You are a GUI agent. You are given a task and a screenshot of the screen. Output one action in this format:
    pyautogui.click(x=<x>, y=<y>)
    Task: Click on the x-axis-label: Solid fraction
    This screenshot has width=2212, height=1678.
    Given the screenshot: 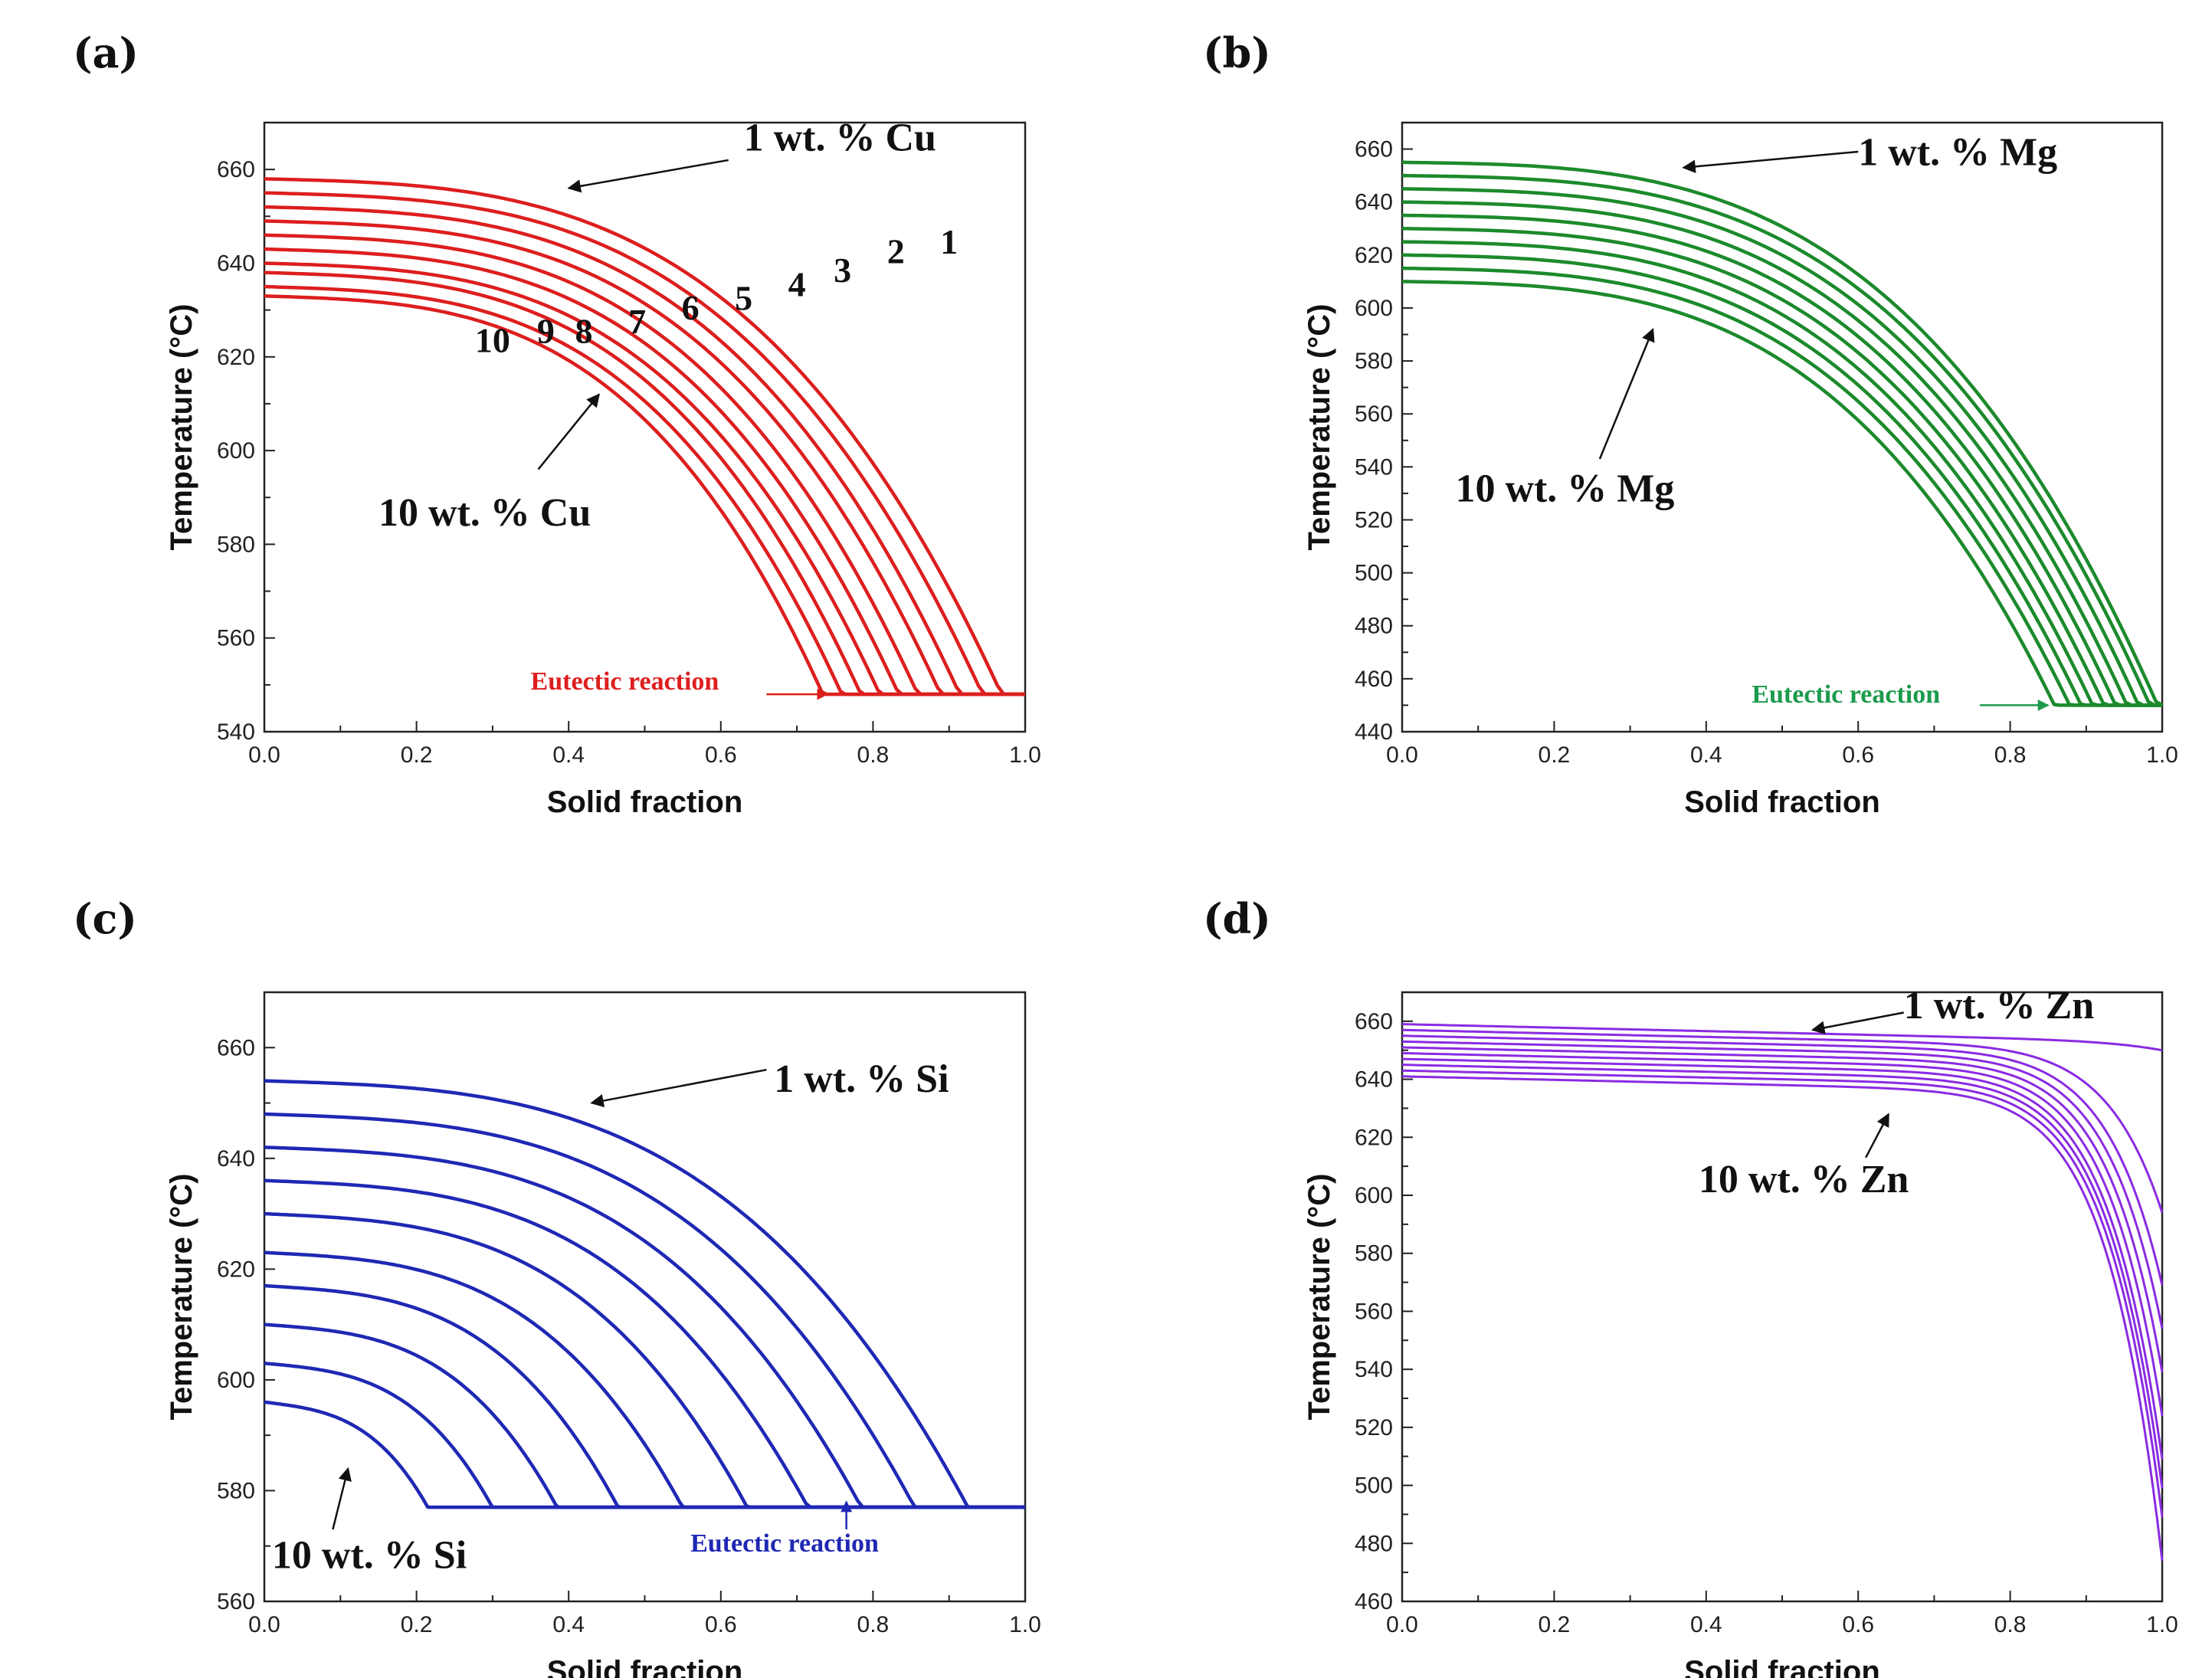 What is the action you would take?
    pyautogui.click(x=645, y=802)
    